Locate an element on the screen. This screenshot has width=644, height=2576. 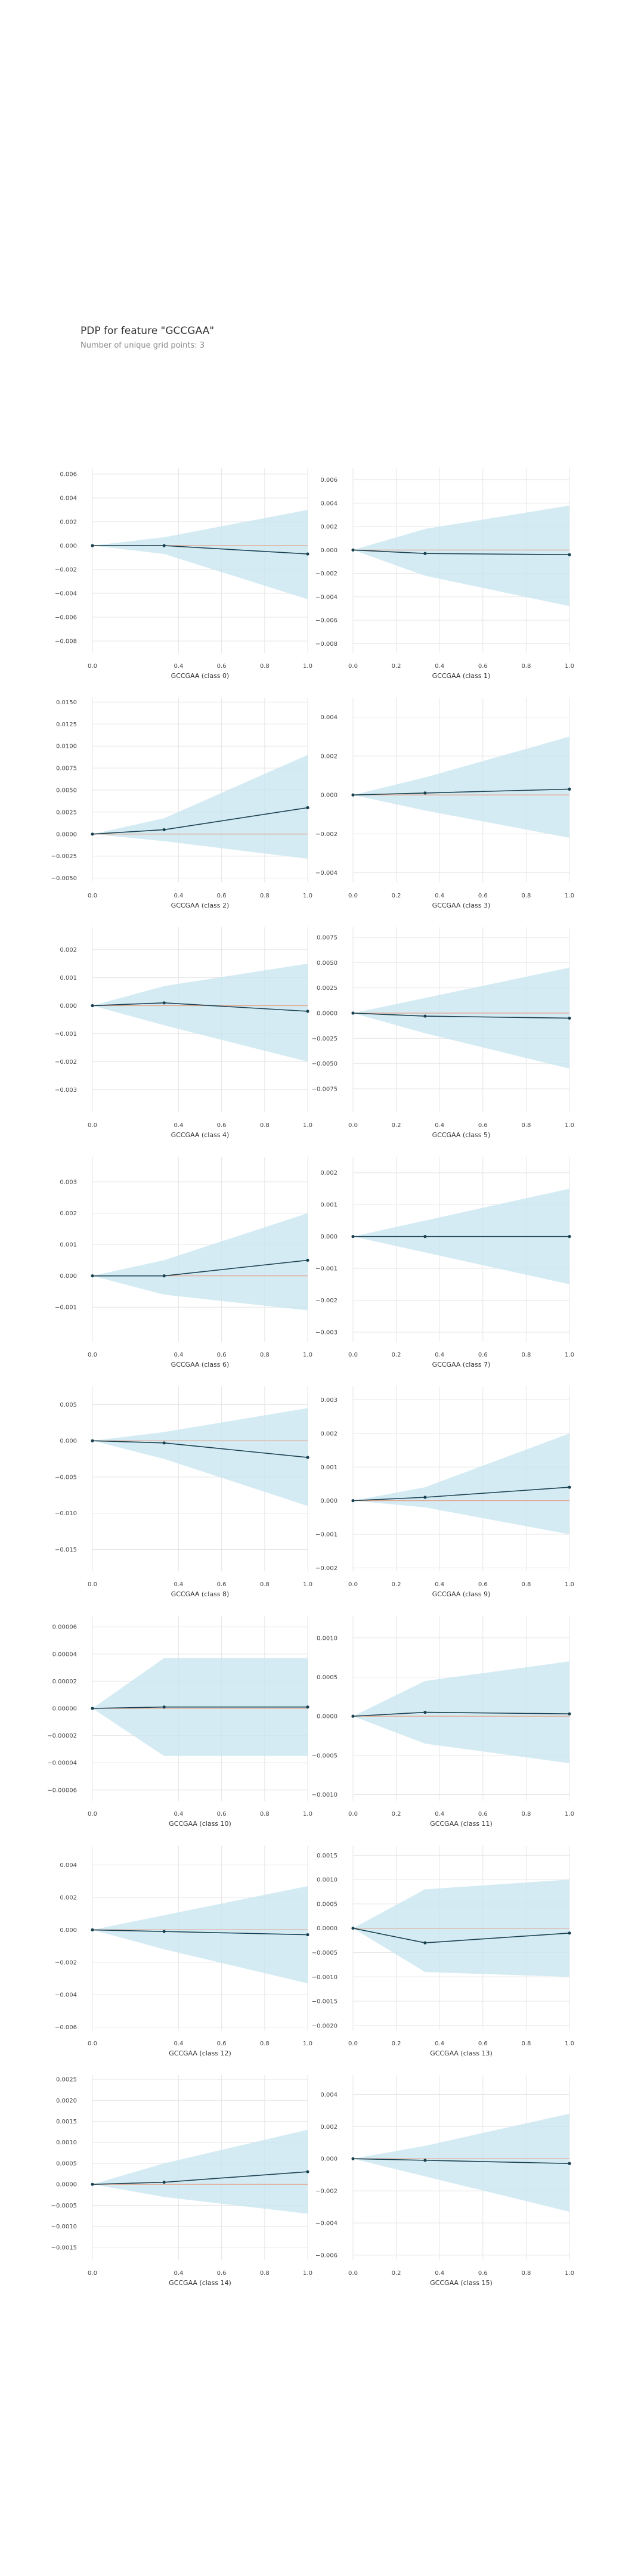
y-tick-label: −0.0020 is located at coordinates (325, 2026).